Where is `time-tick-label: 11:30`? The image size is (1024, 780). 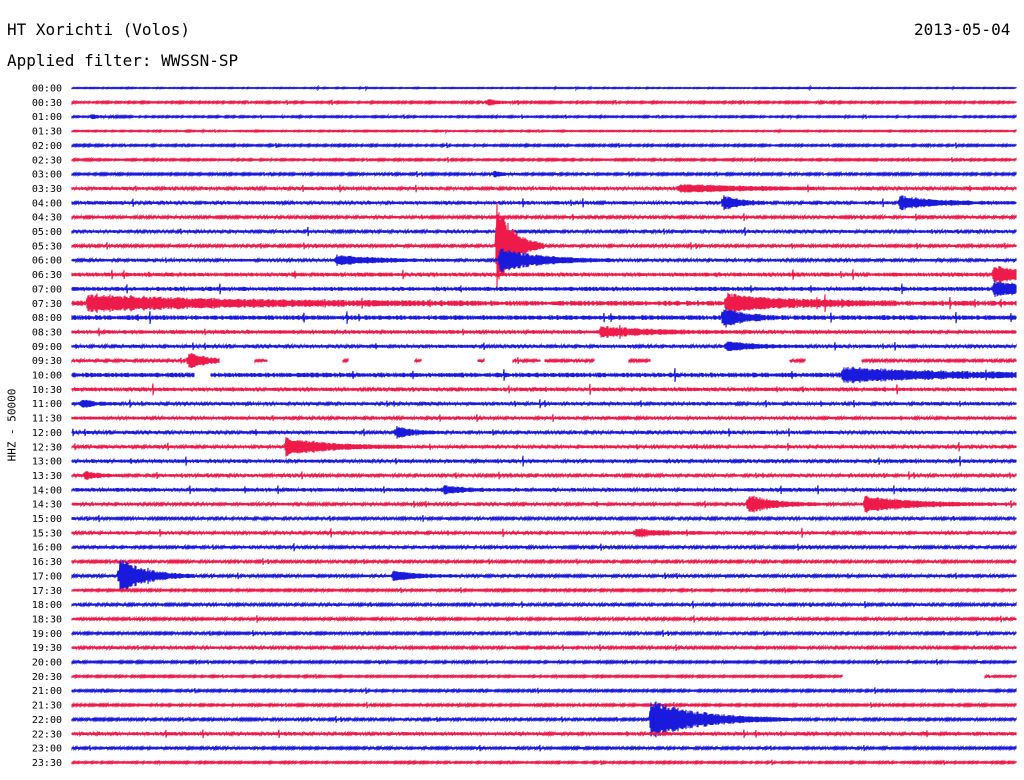
time-tick-label: 11:30 is located at coordinates (47, 419).